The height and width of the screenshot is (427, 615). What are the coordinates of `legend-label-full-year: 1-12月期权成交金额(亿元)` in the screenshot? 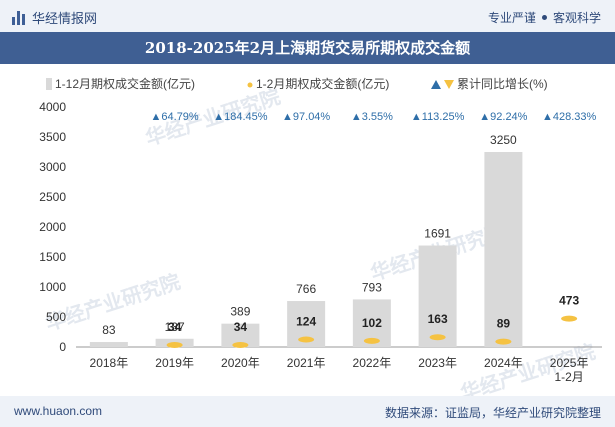 It's located at (125, 83).